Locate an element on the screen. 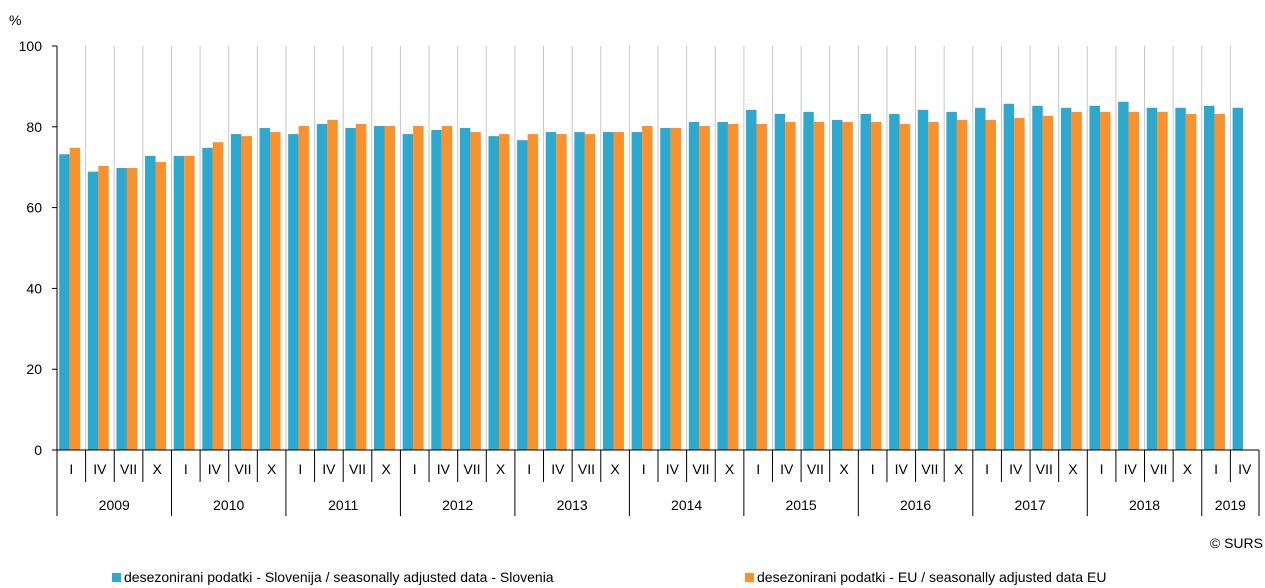 This screenshot has width=1265, height=588. year-label: 2009 is located at coordinates (114, 505).